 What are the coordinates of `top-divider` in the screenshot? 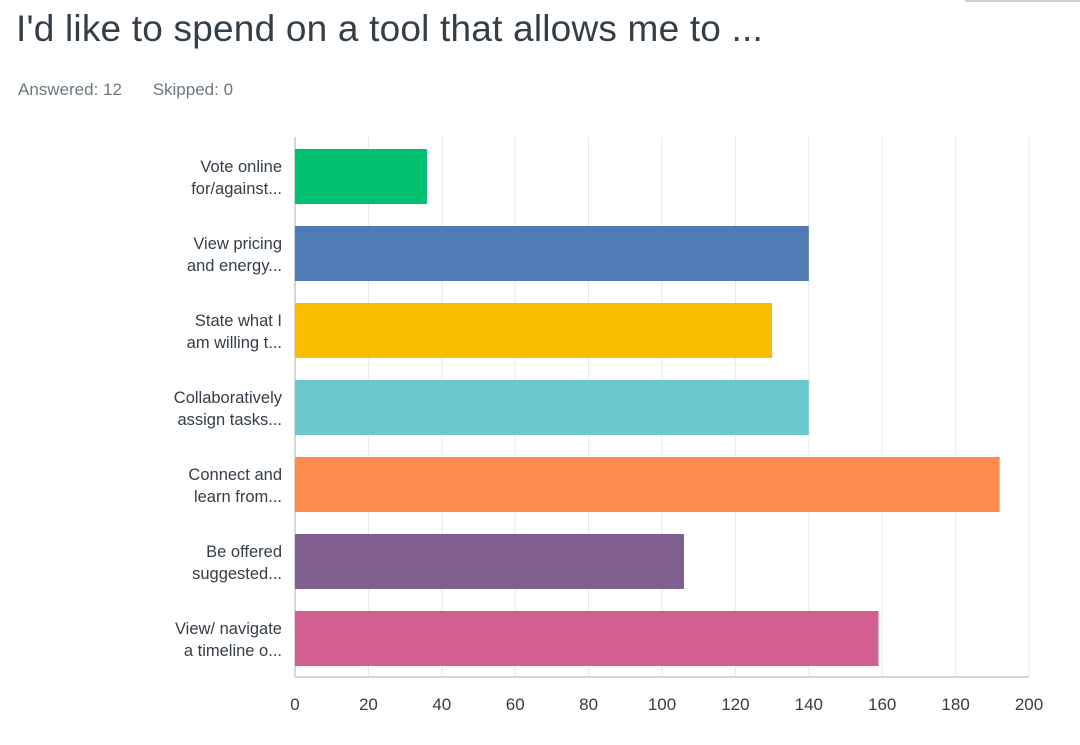 It's located at (1022, 1).